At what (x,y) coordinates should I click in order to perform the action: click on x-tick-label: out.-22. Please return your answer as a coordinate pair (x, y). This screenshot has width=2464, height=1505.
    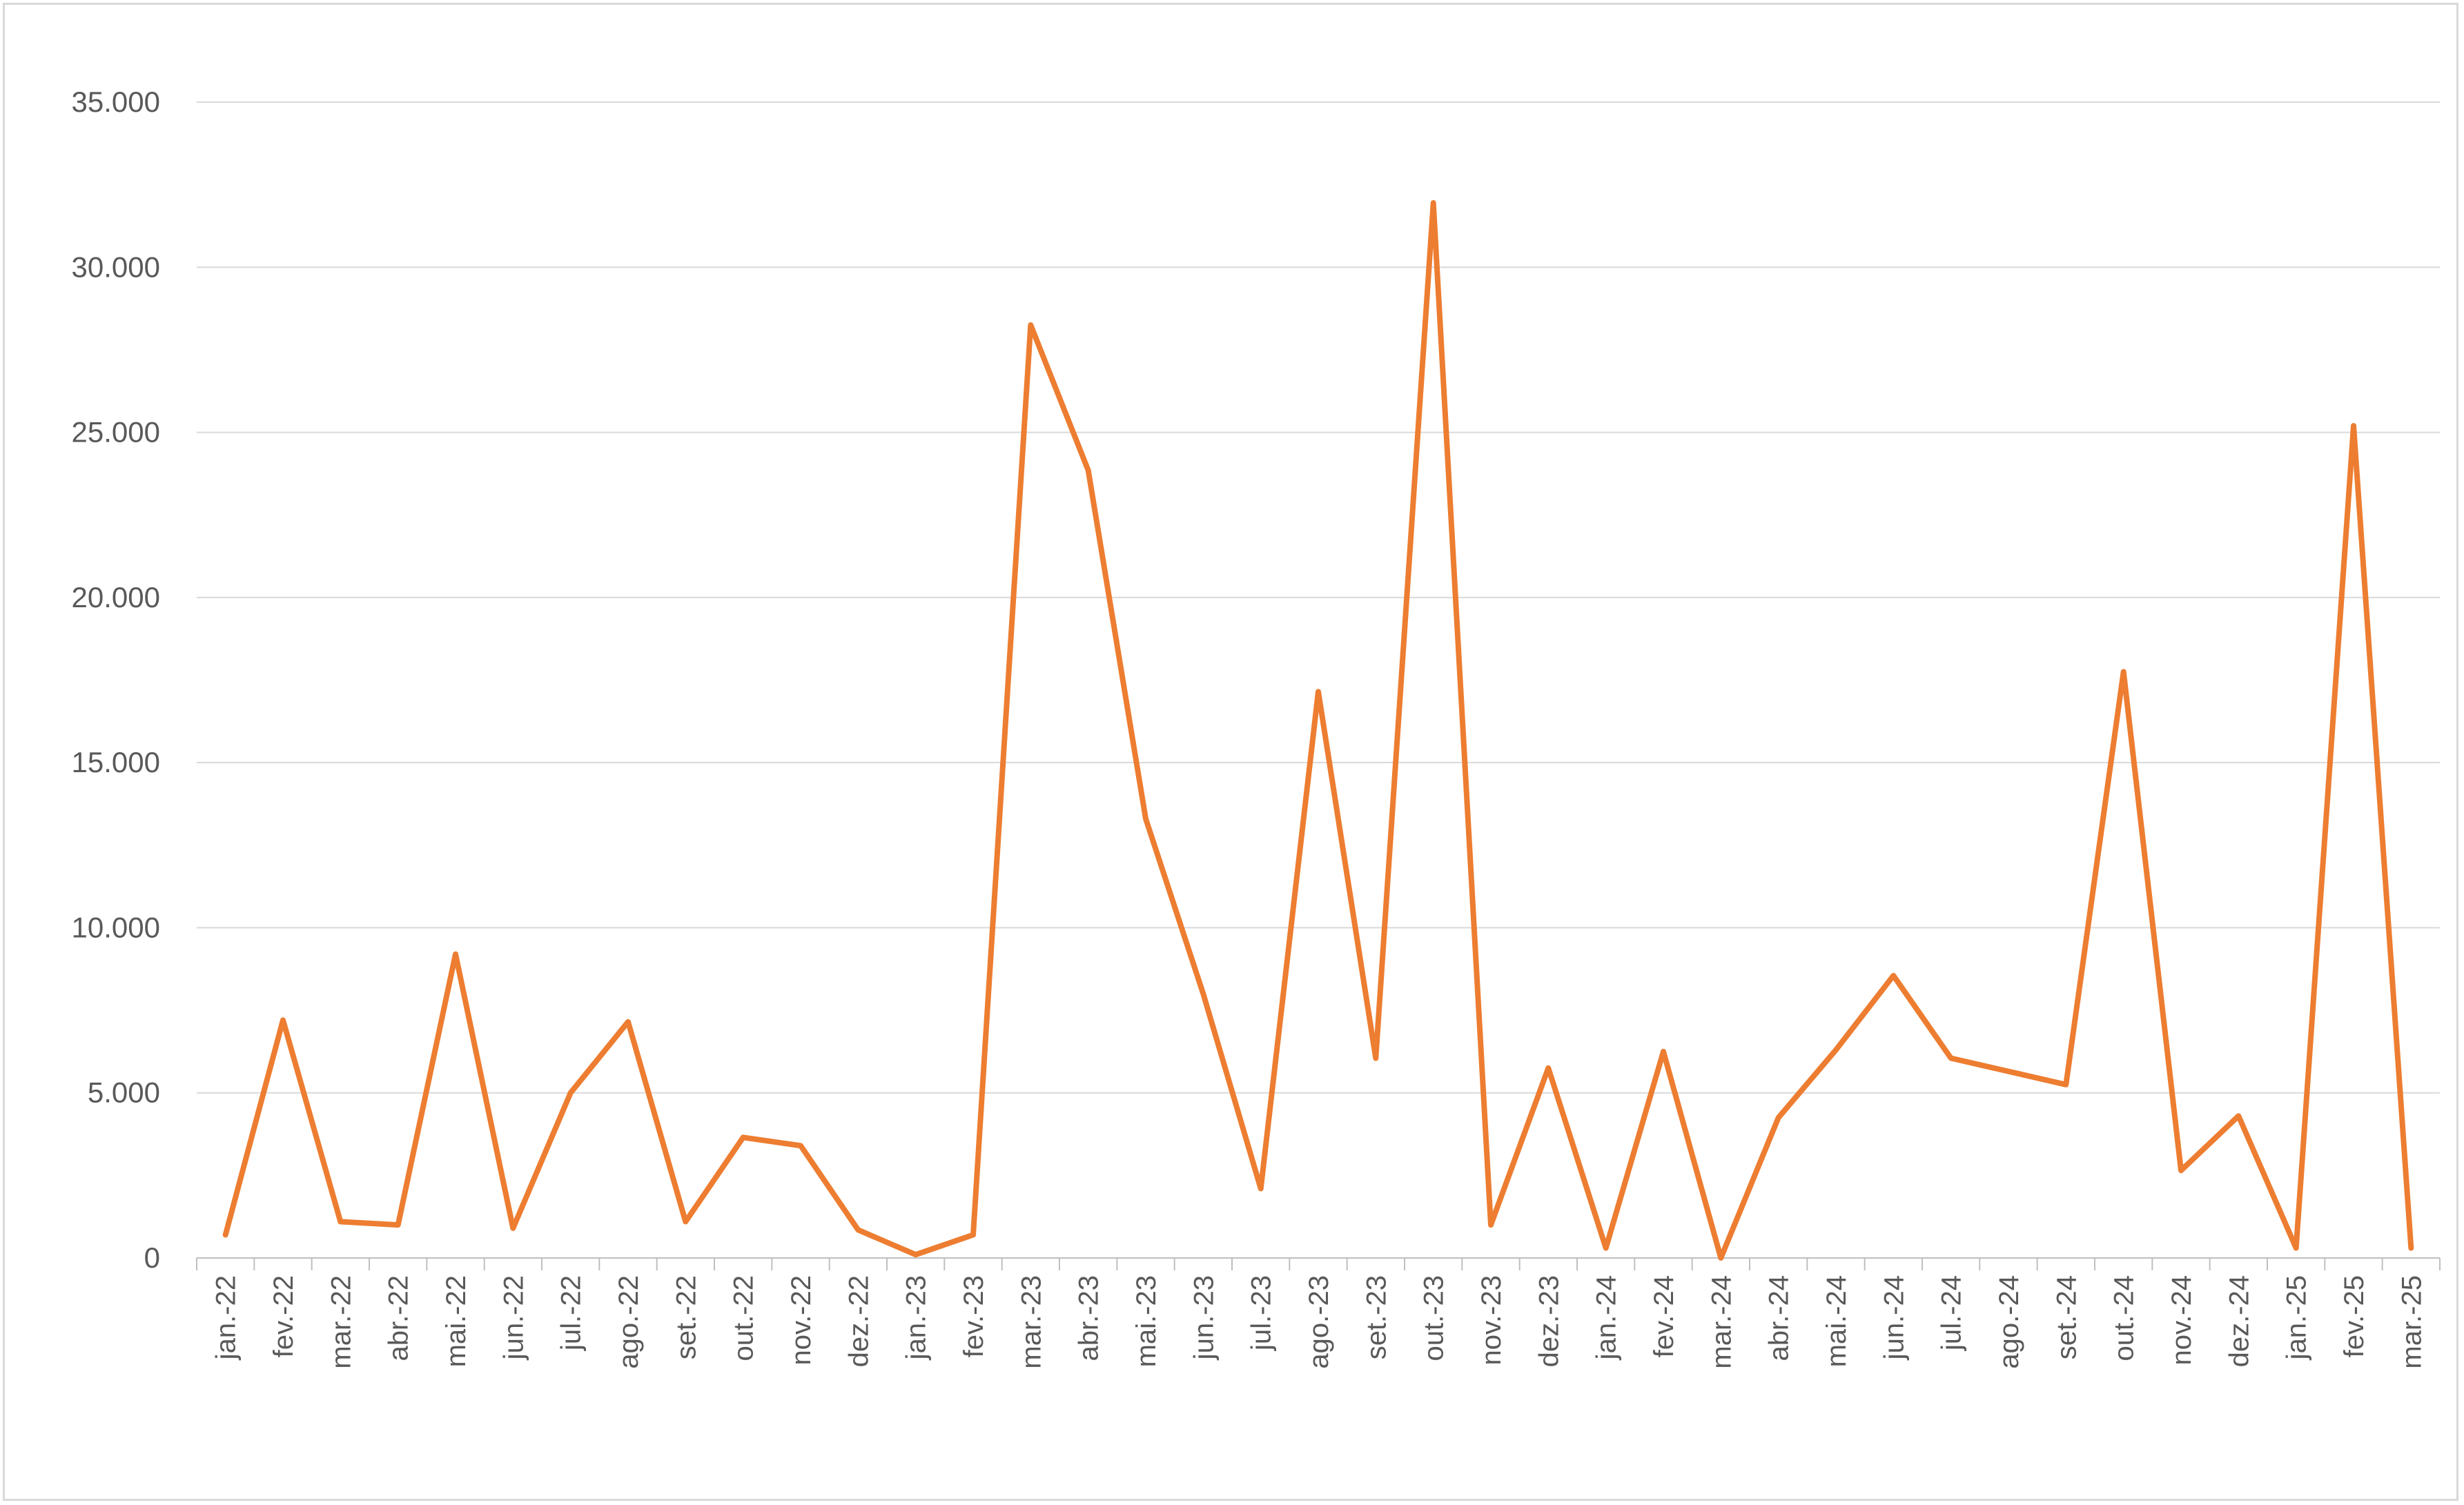
    Looking at the image, I should click on (744, 1318).